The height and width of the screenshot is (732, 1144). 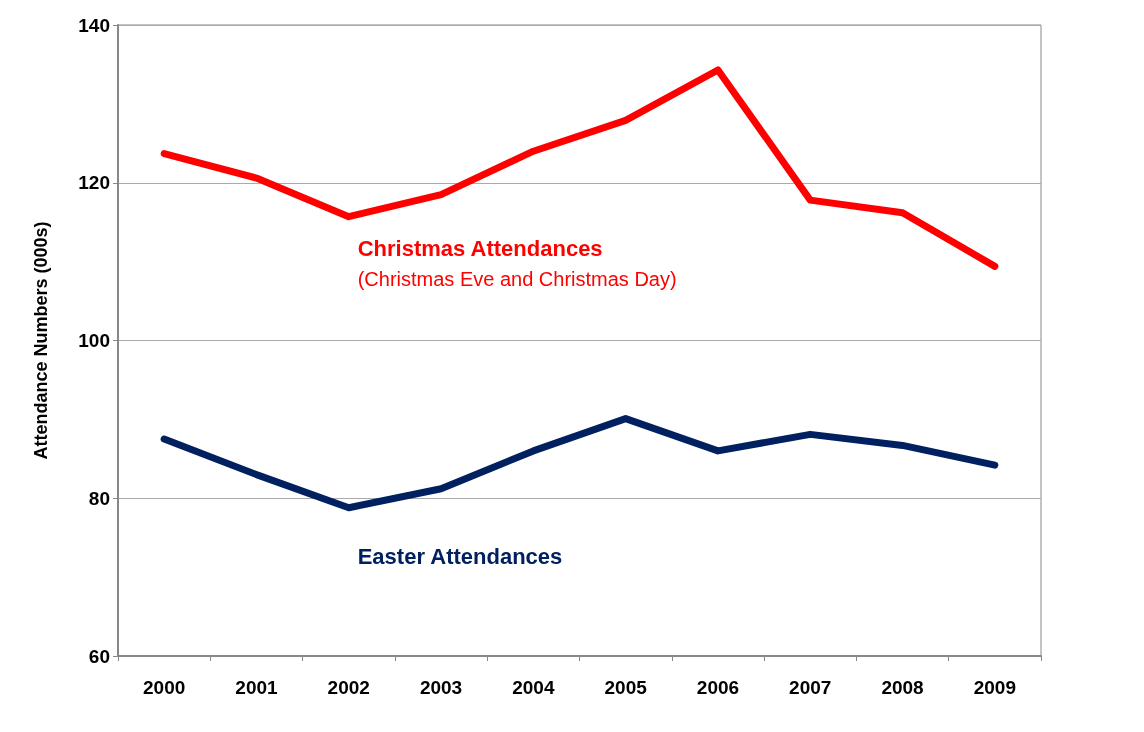 What do you see at coordinates (626, 687) in the screenshot?
I see `x-tick-label: 2005` at bounding box center [626, 687].